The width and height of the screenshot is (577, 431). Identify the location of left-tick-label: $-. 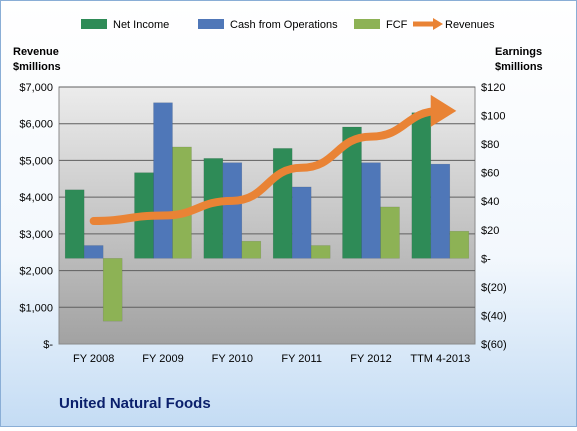
(48, 345).